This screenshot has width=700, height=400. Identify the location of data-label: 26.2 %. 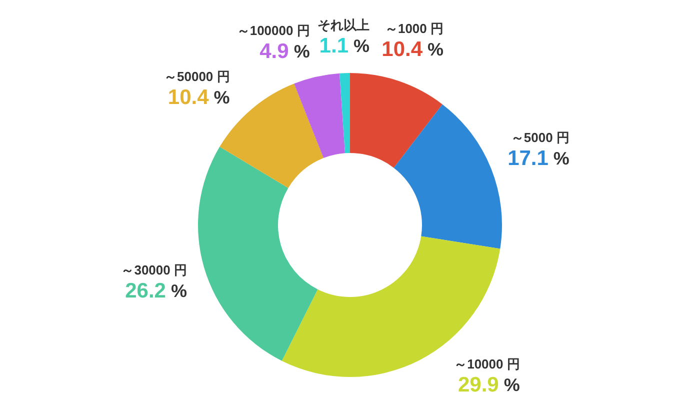
(156, 290).